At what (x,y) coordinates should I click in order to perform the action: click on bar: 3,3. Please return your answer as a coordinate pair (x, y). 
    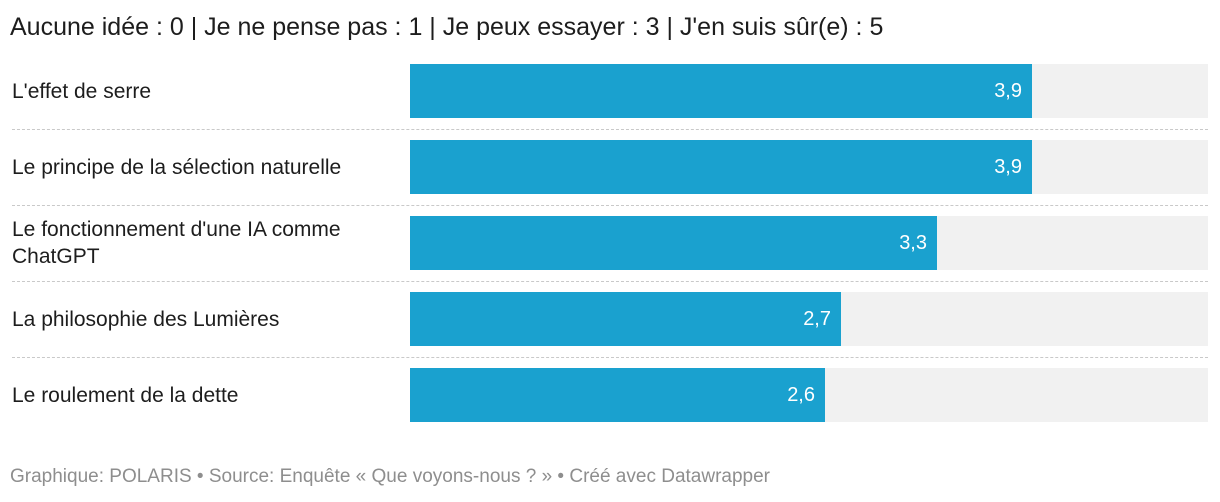
    Looking at the image, I should click on (673, 243).